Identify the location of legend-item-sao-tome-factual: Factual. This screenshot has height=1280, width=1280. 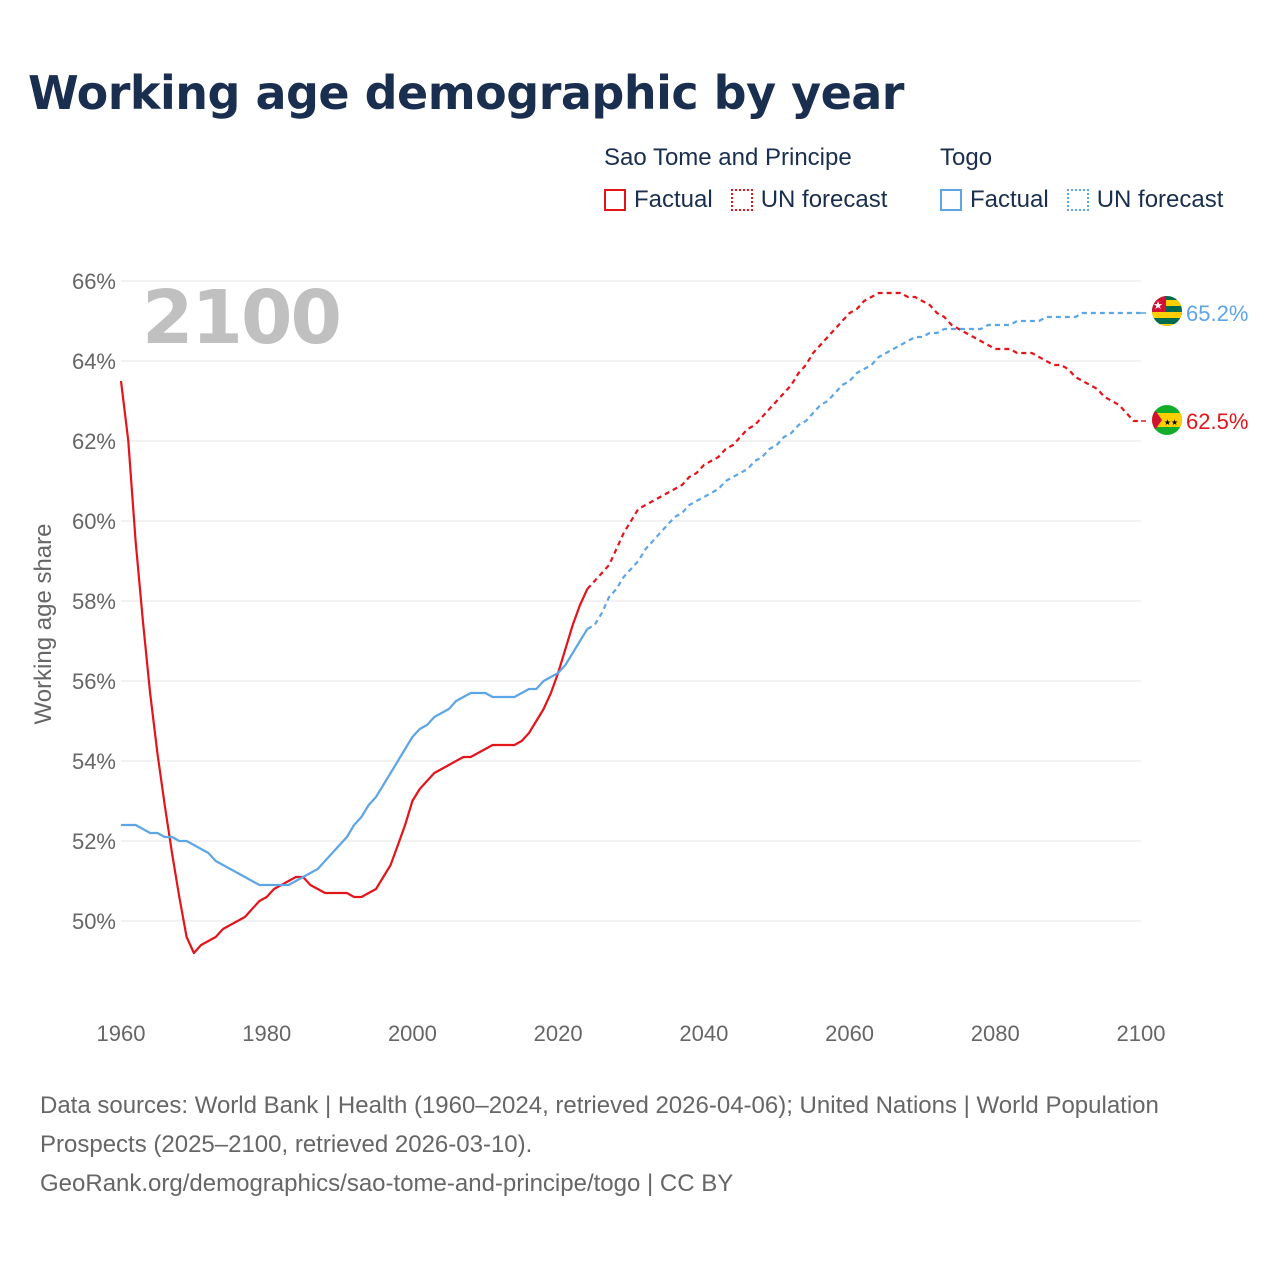
(658, 200).